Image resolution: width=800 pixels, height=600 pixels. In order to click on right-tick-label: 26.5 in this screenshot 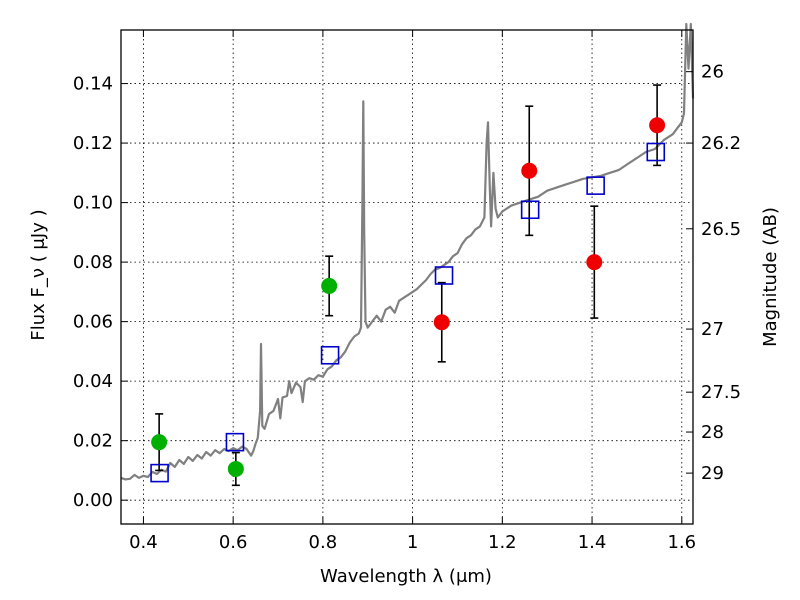, I will do `click(721, 229)`.